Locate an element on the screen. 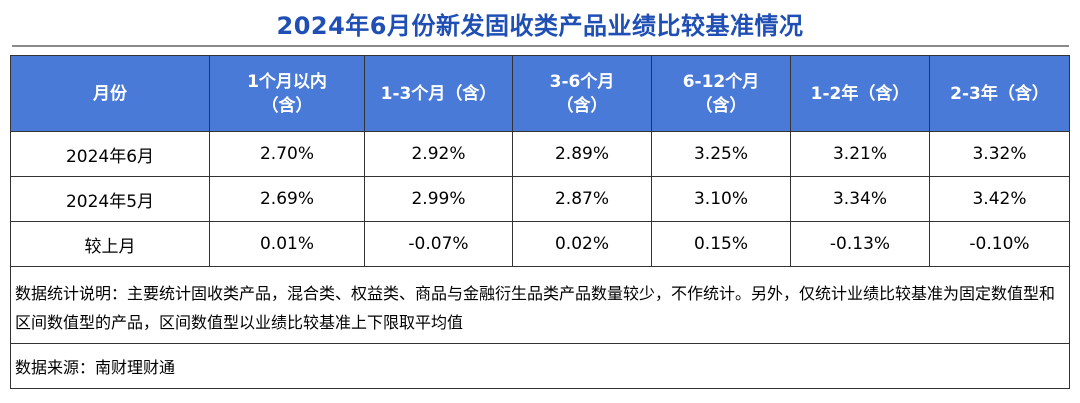 Image resolution: width=1080 pixels, height=403 pixels. header-cell-month: 月份 is located at coordinates (110, 93).